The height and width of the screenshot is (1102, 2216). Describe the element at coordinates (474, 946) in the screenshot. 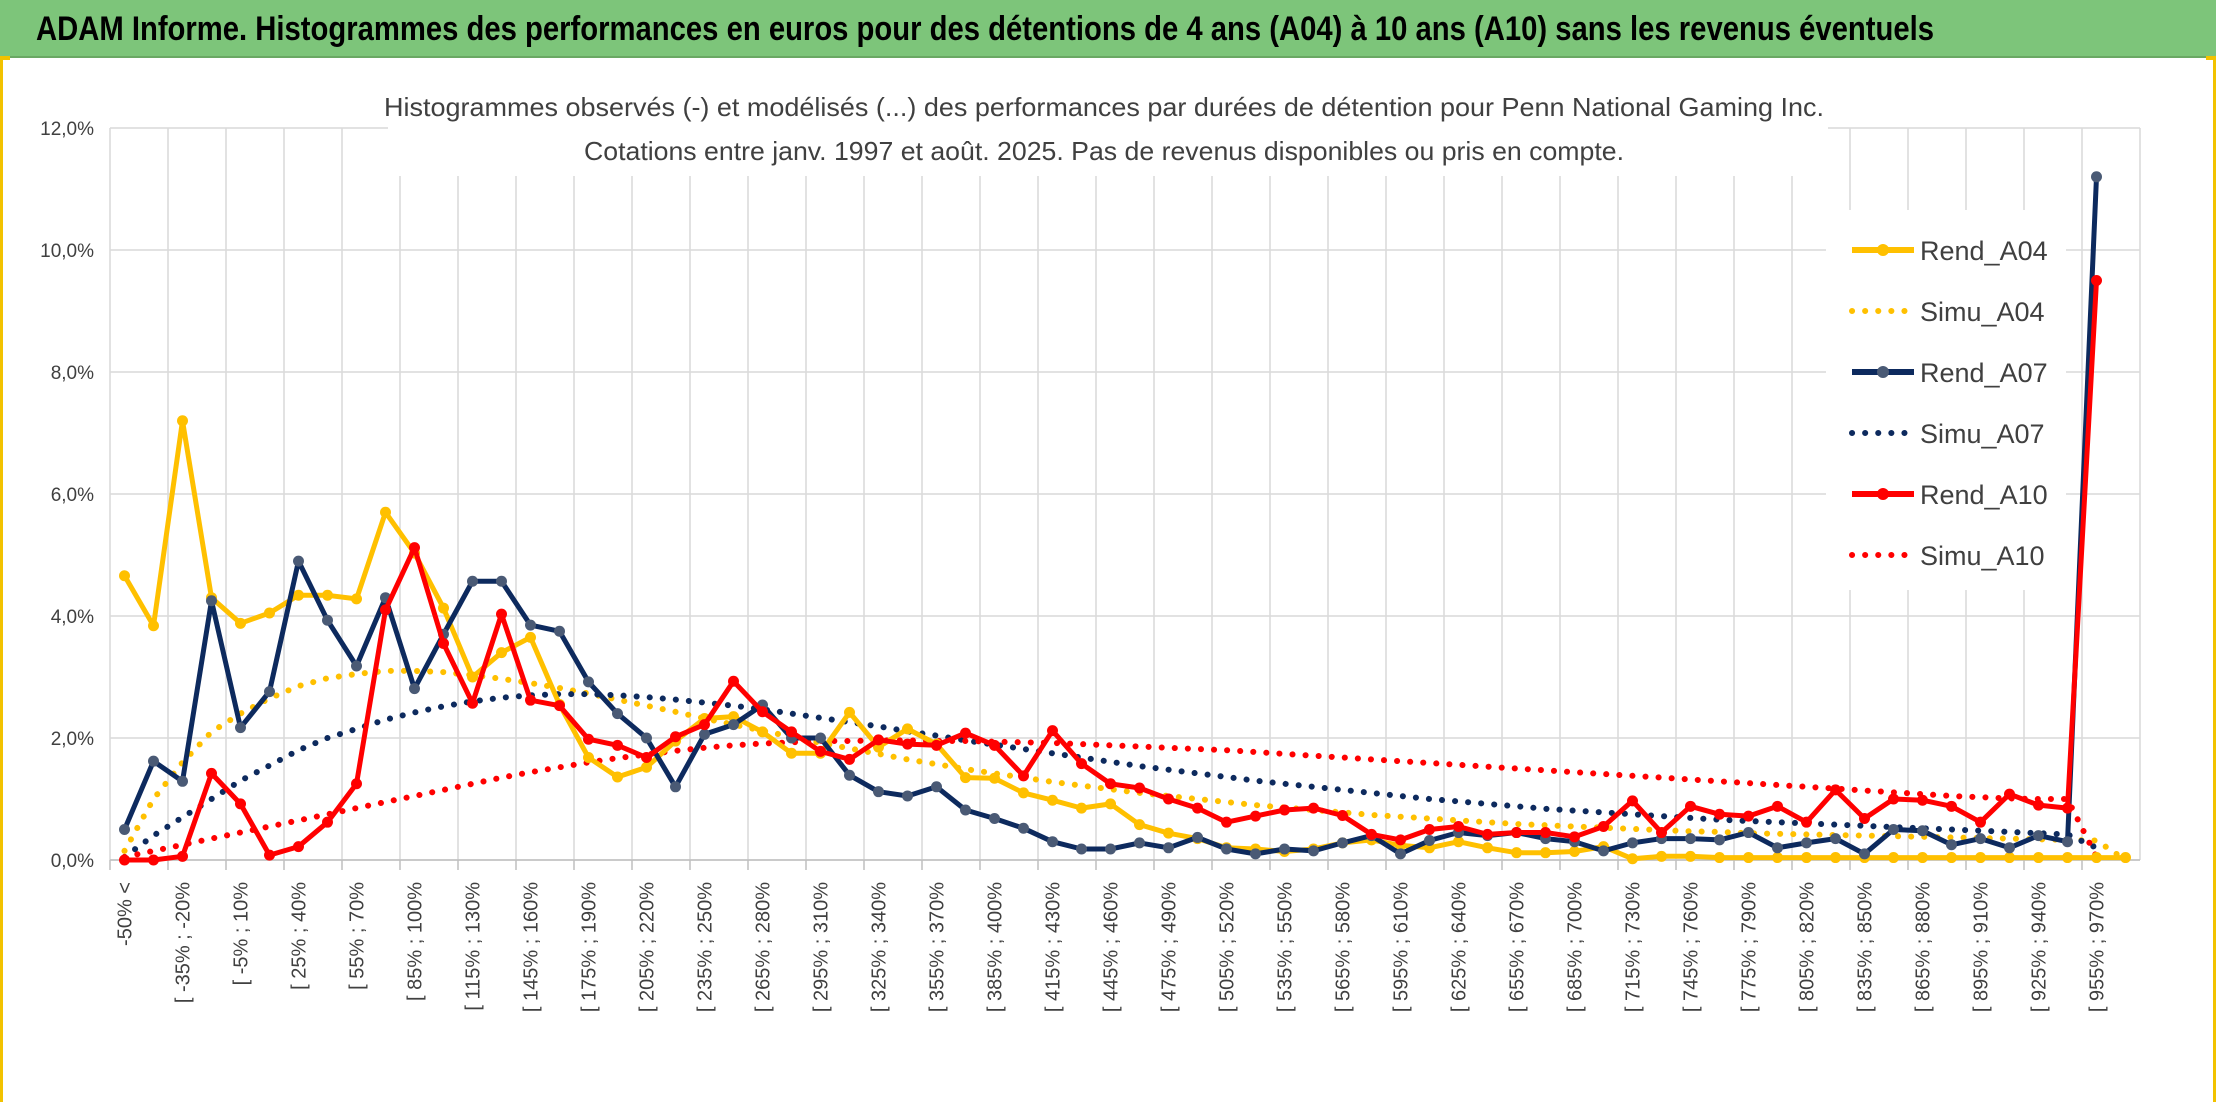

I see `x-tick-label: [ 115% ; 130%` at that location.